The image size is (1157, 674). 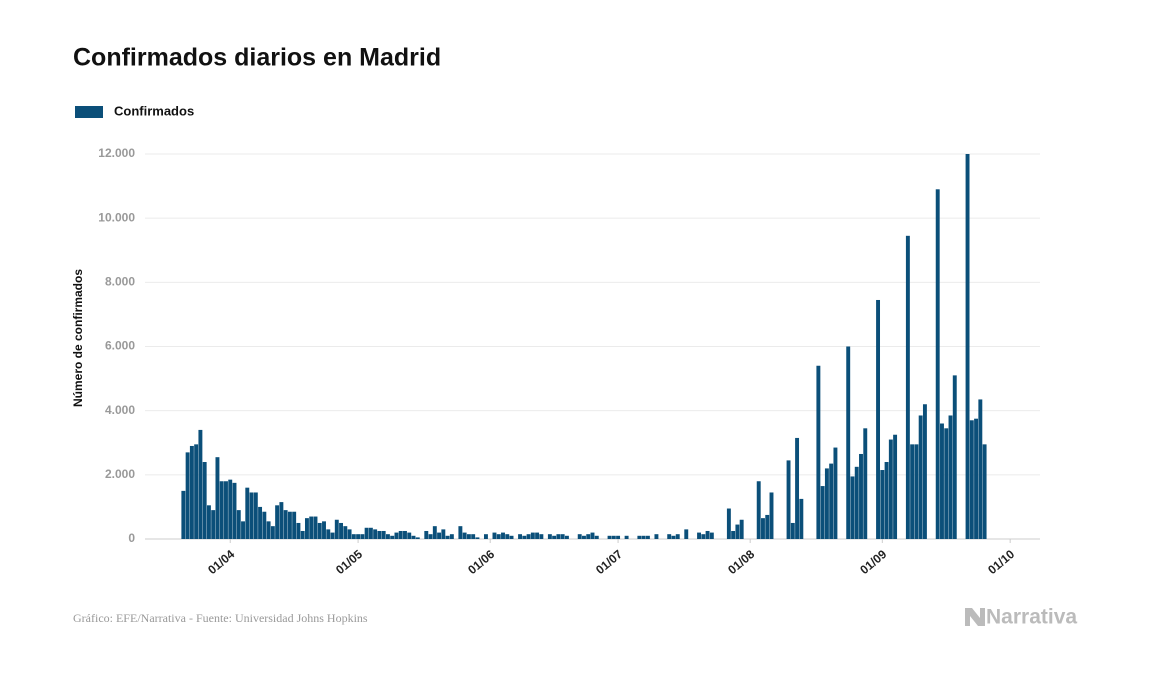 I want to click on logo: Narrativa, so click(x=1031, y=617).